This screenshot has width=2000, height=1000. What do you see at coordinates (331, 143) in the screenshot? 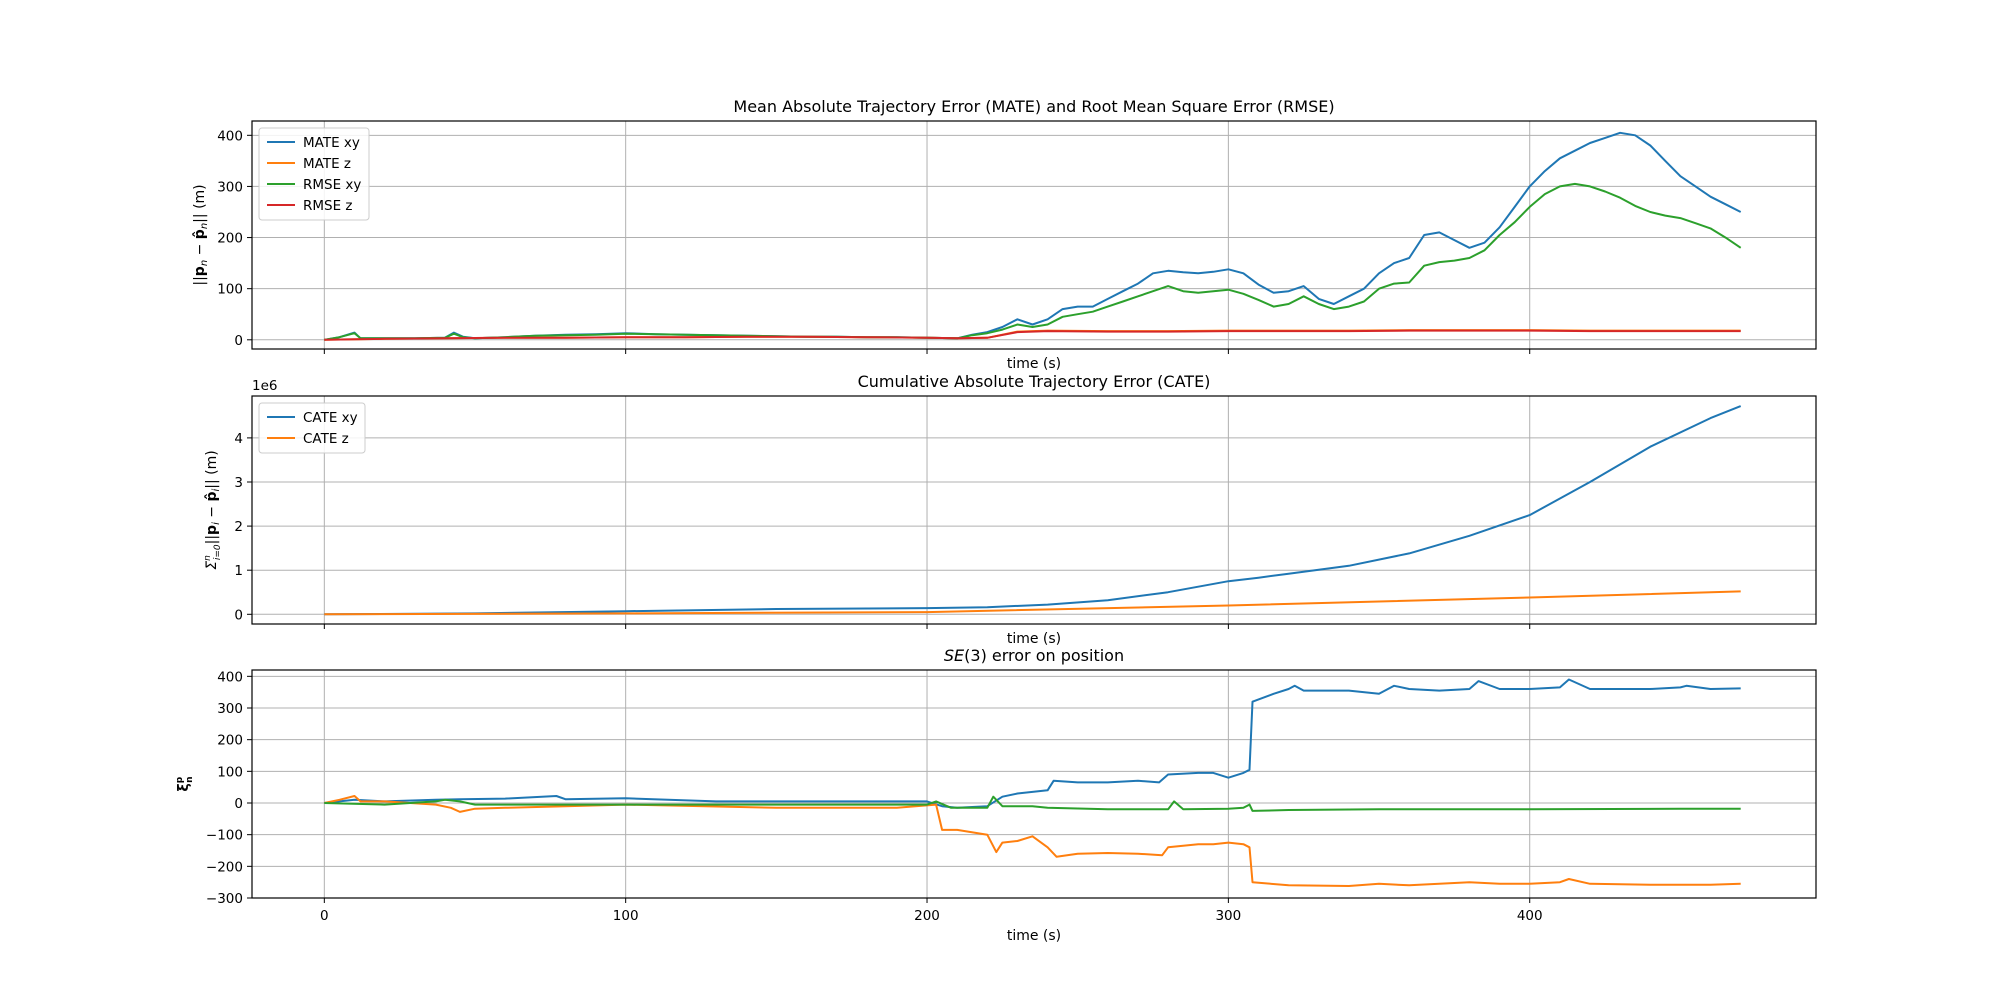
I see `legend-entry: MATE xy` at bounding box center [331, 143].